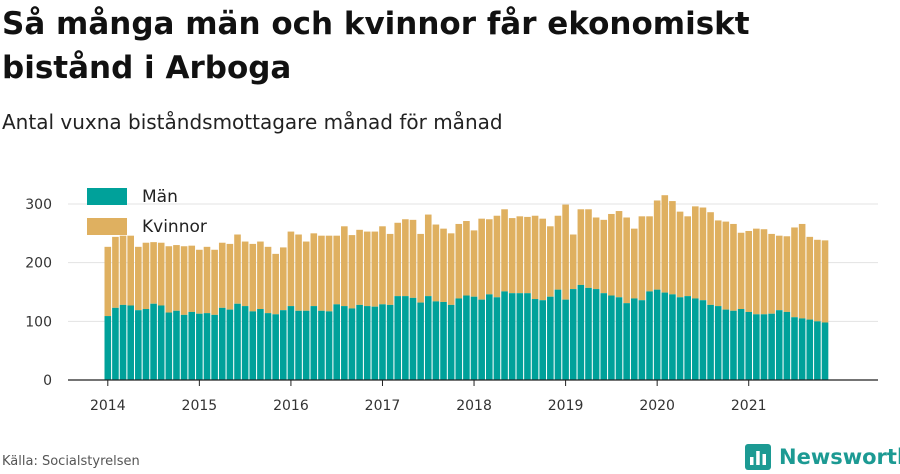 This screenshot has height=474, width=900. Describe the element at coordinates (383, 406) in the screenshot. I see `x-tick-label: 2017` at that location.